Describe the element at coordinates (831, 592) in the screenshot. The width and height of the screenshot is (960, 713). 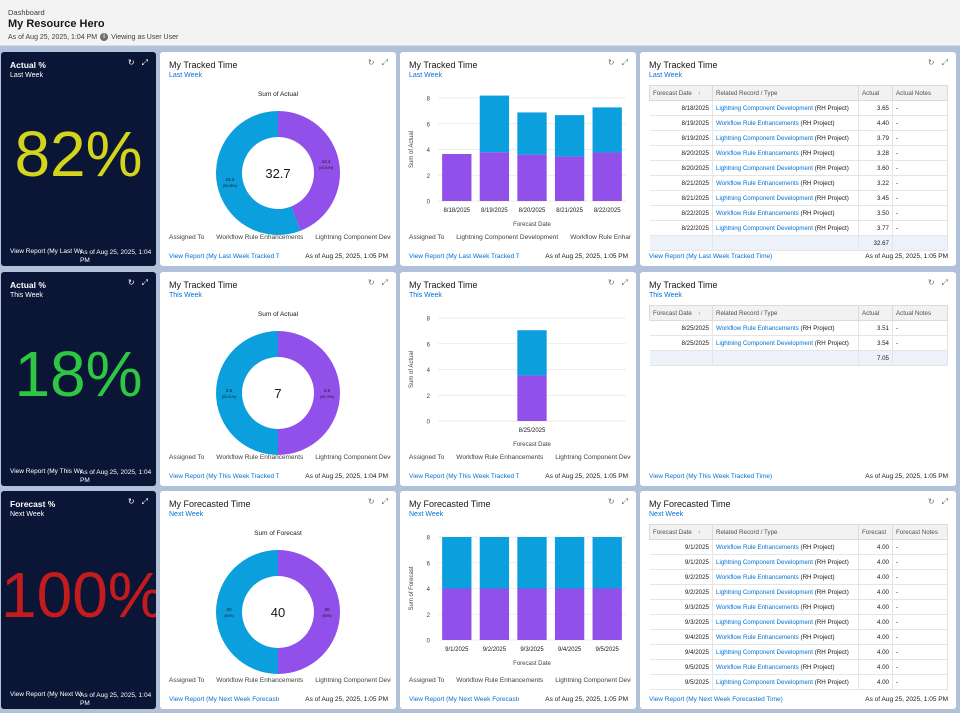
I see `record-type: (RH Project)` at that location.